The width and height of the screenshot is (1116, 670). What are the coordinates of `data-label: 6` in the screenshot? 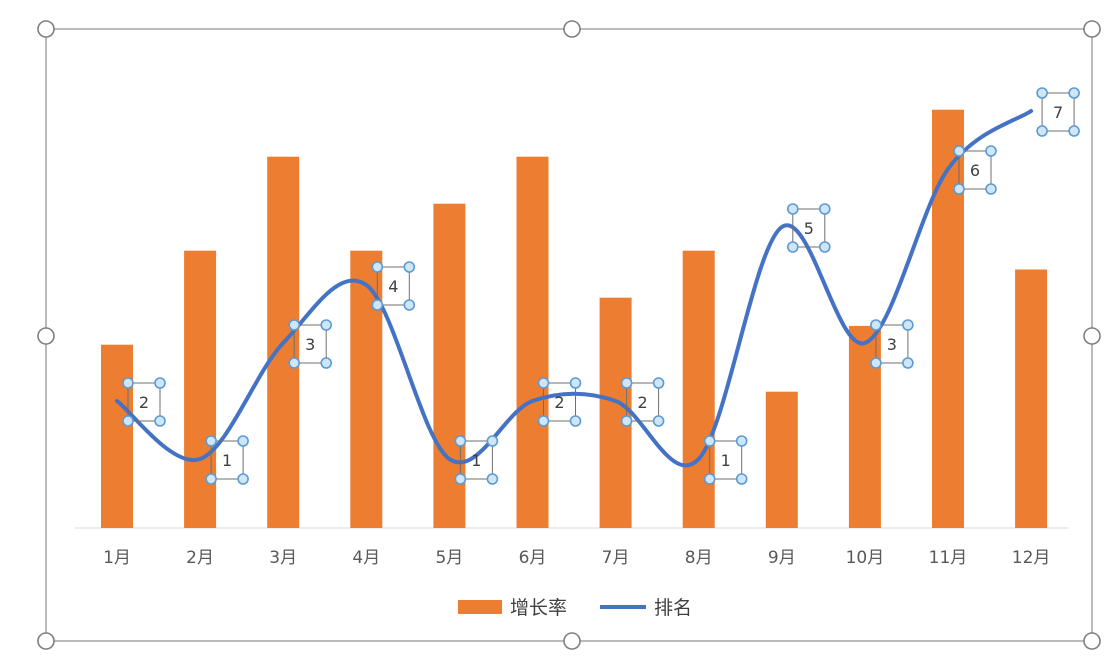 It's located at (975, 170).